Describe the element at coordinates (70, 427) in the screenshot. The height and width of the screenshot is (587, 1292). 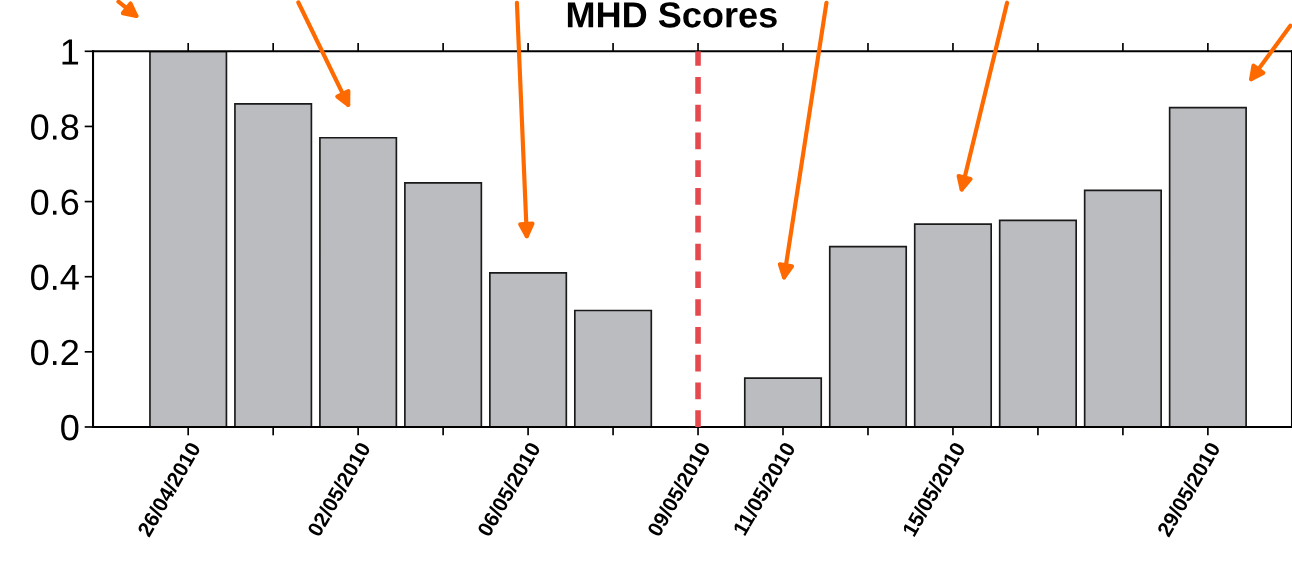
I see `y-tick-label: 0` at that location.